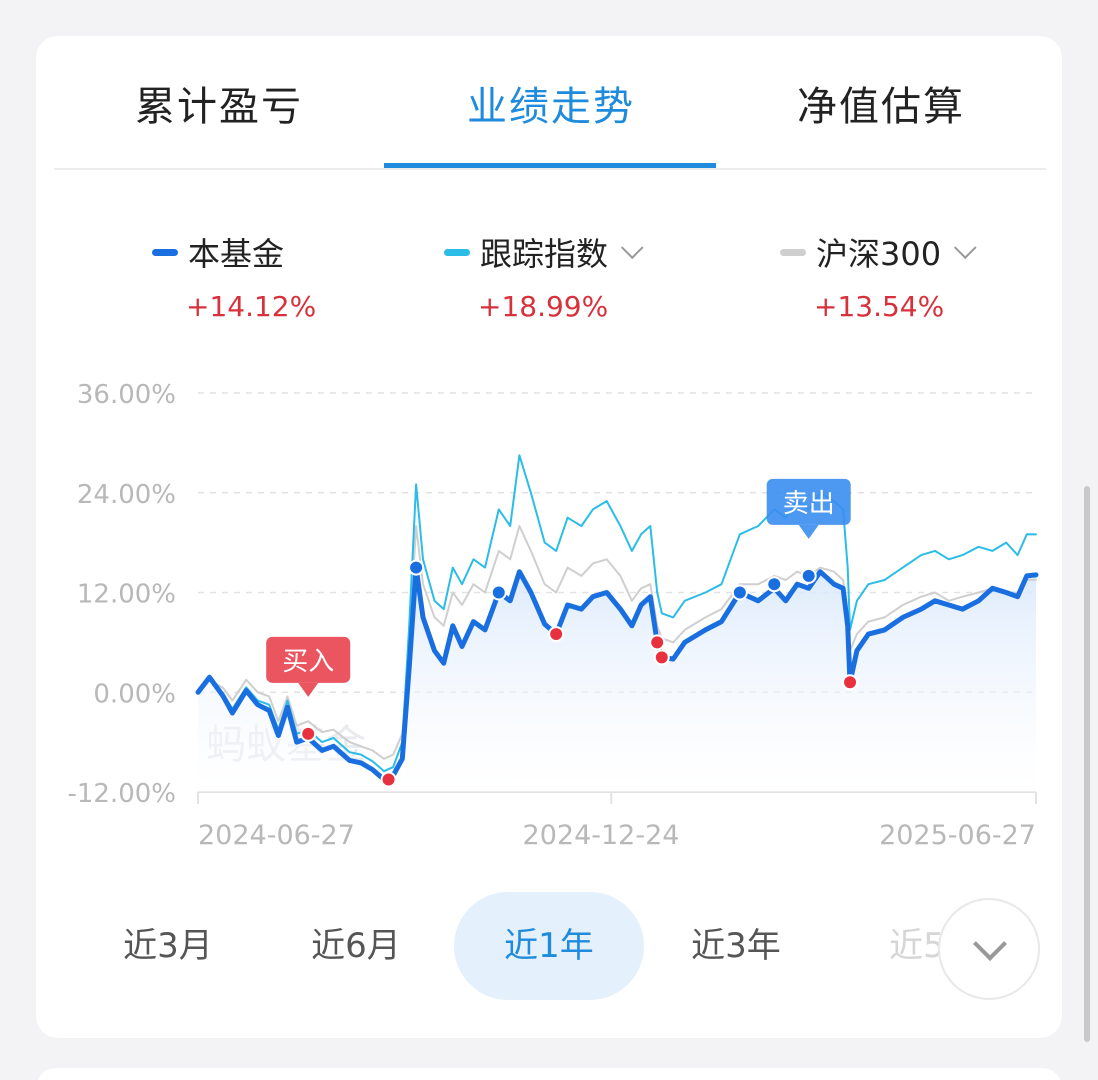  Describe the element at coordinates (1087, 764) in the screenshot. I see `scrollbar` at that location.